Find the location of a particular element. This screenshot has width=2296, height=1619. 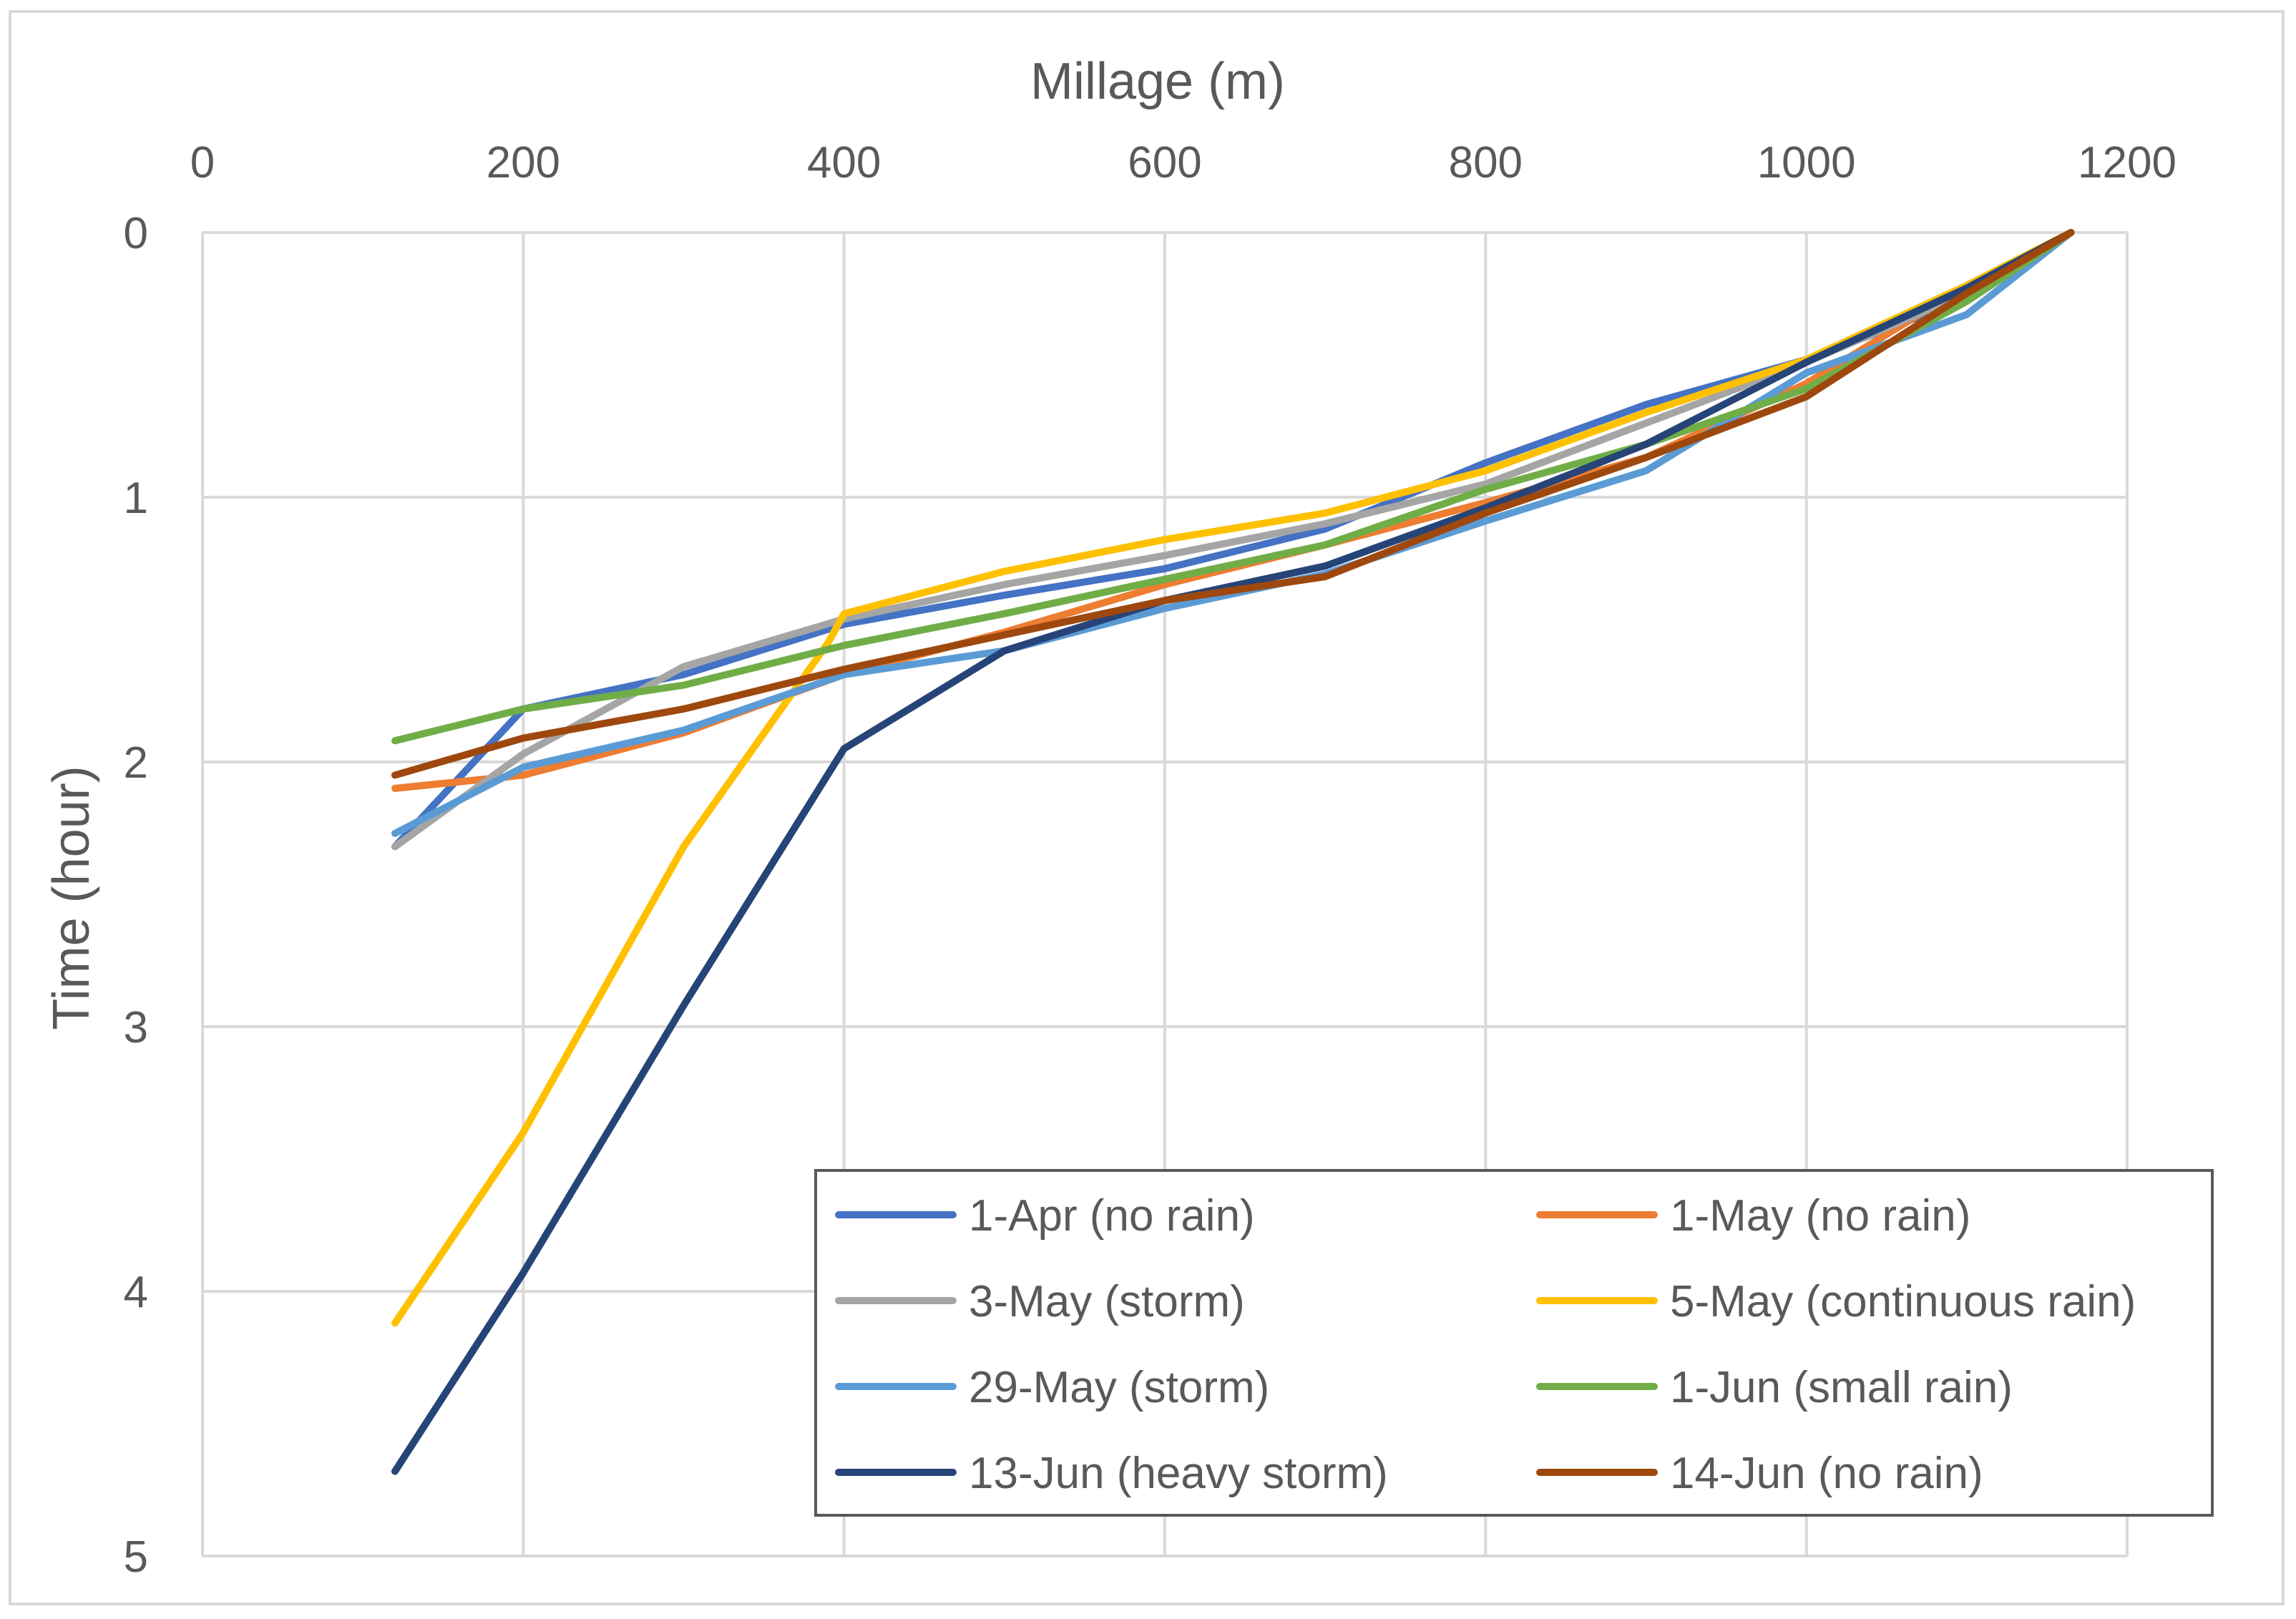

y-axis-title: Time (hour) is located at coordinates (71, 897).